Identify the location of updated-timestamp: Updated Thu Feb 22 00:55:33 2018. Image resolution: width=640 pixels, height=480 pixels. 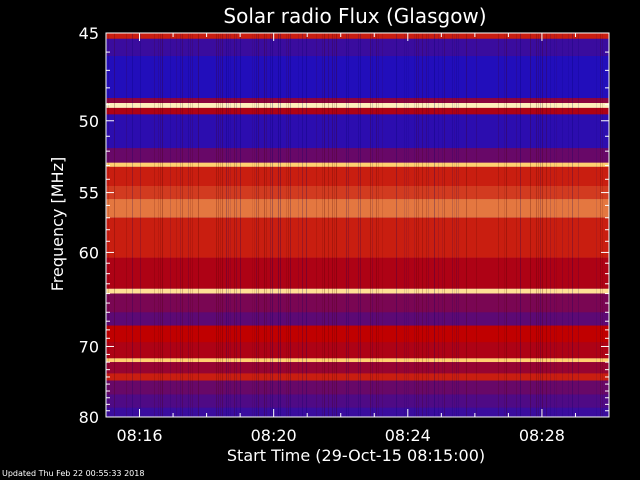
(73, 473).